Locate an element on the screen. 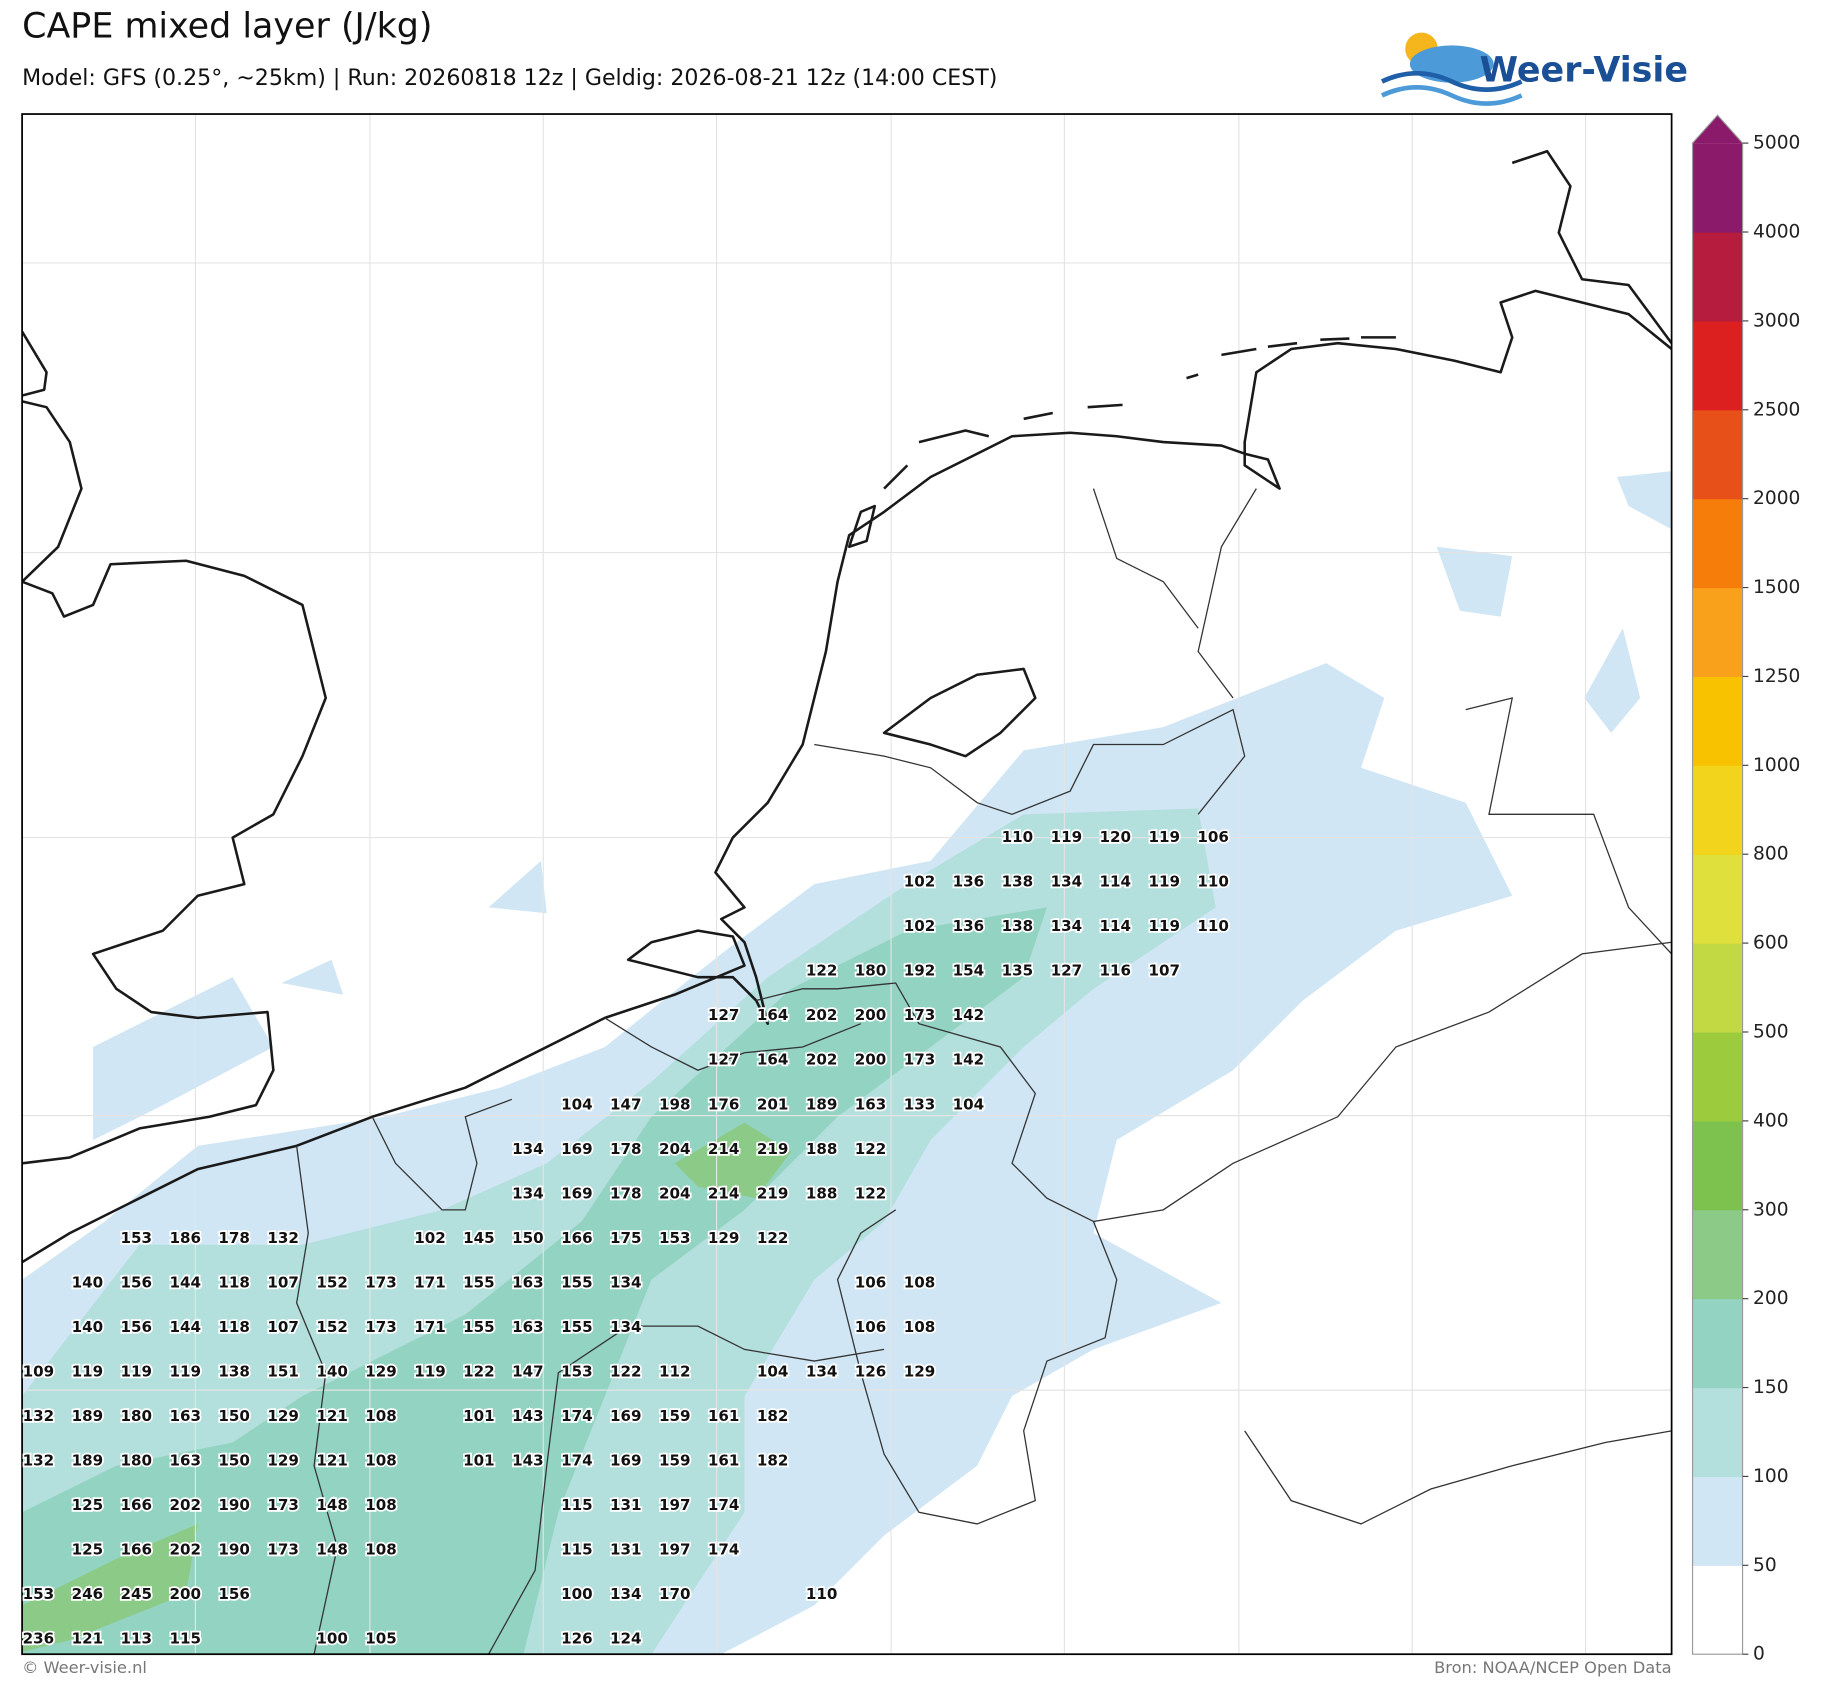 This screenshot has height=1681, width=1824. cape-value: 186 is located at coordinates (185, 1238).